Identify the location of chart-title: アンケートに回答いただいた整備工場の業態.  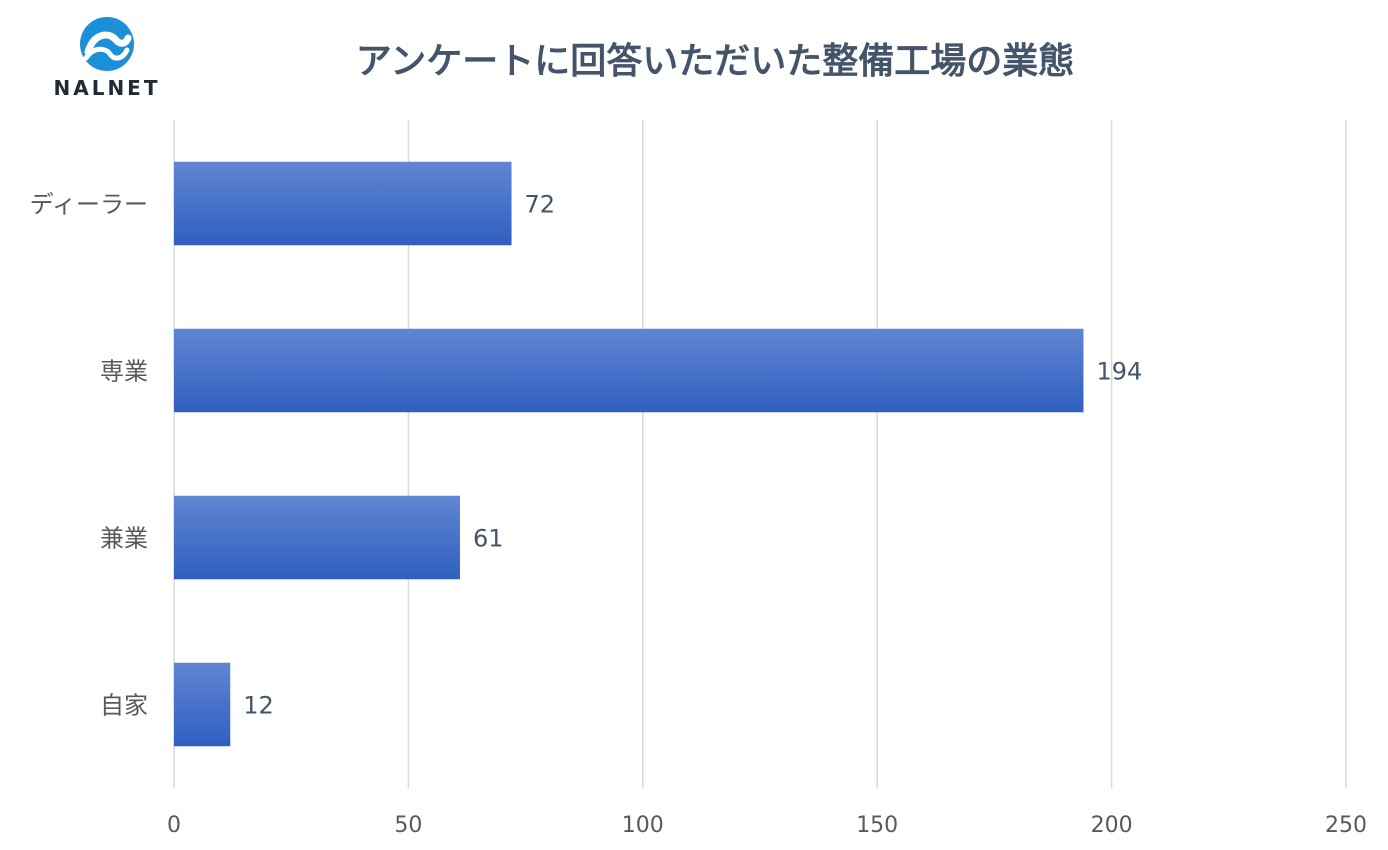
(715, 61).